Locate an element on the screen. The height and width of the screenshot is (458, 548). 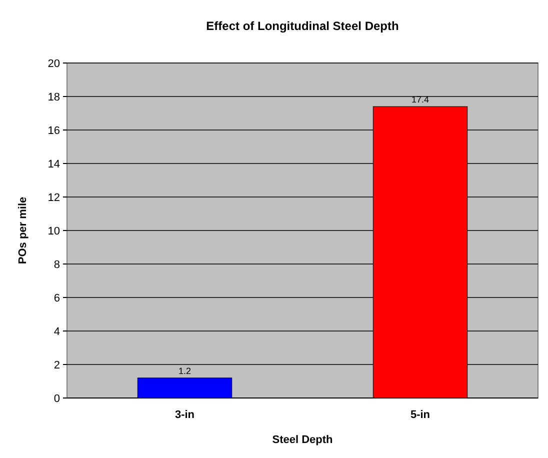
y-tick-label: 20 is located at coordinates (54, 64).